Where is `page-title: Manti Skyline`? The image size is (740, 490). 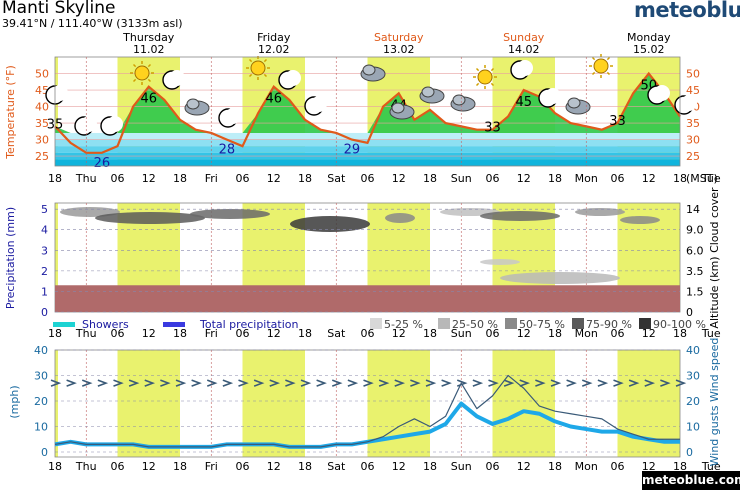
page-title: Manti Skyline is located at coordinates (59, 9).